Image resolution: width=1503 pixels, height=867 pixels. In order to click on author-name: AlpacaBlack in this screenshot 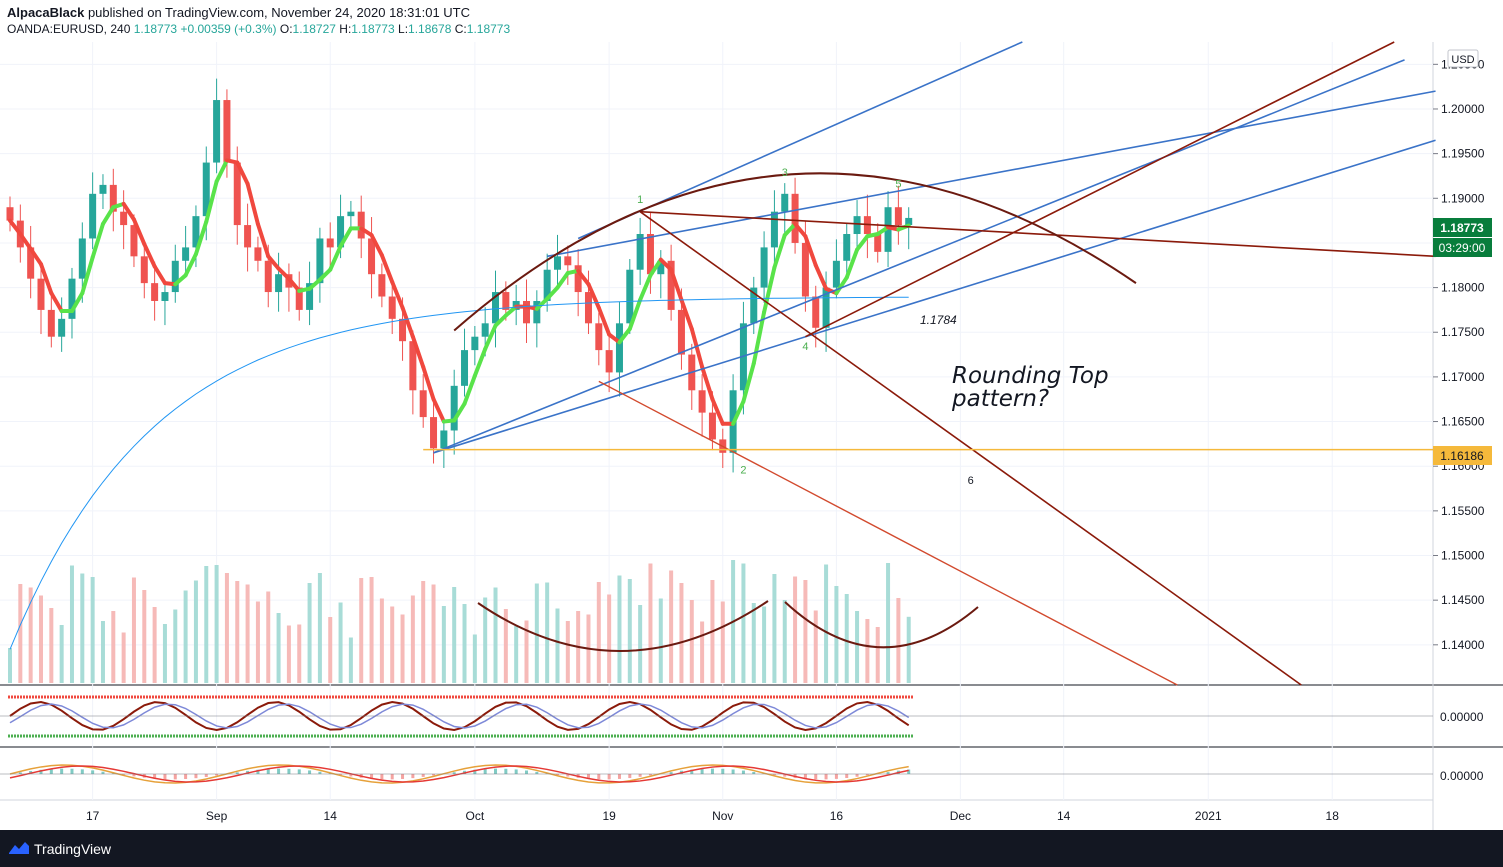, I will do `click(46, 12)`.